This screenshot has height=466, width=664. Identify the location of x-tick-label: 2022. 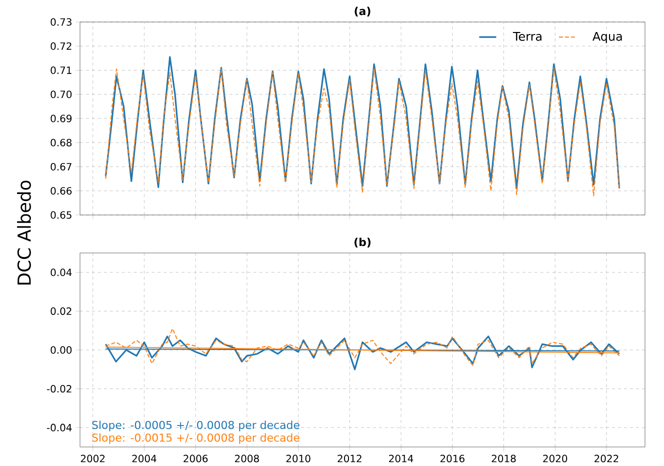
(606, 458).